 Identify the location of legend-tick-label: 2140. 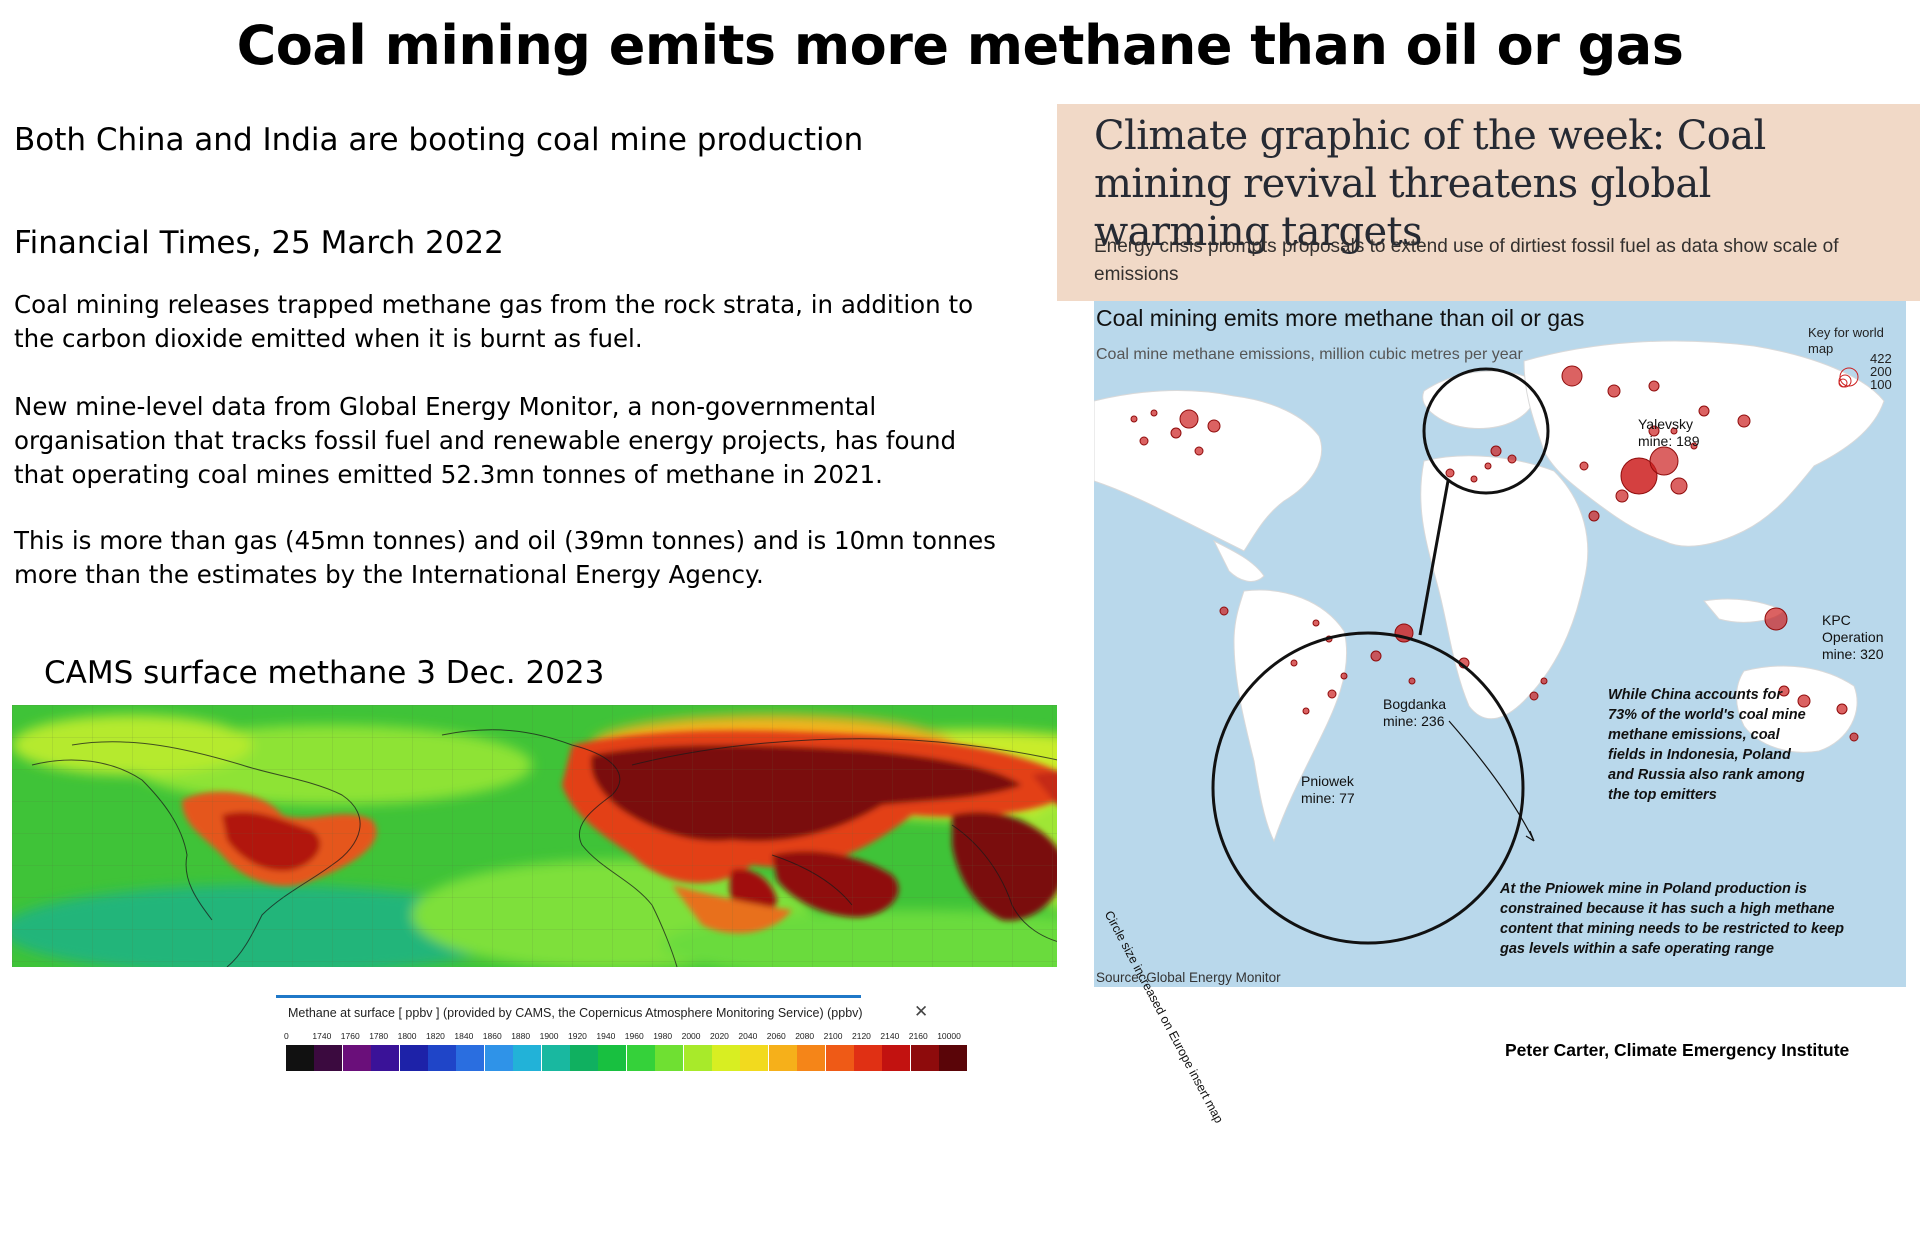
(890, 1036).